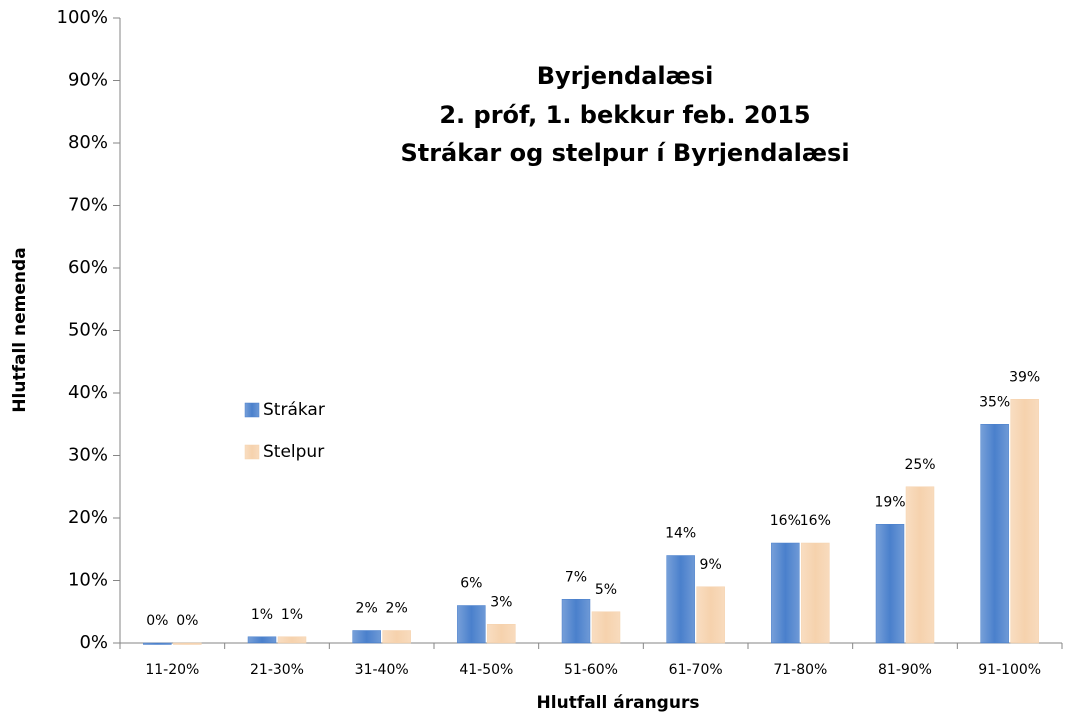 The width and height of the screenshot is (1074, 718). I want to click on data-label: 9%, so click(711, 565).